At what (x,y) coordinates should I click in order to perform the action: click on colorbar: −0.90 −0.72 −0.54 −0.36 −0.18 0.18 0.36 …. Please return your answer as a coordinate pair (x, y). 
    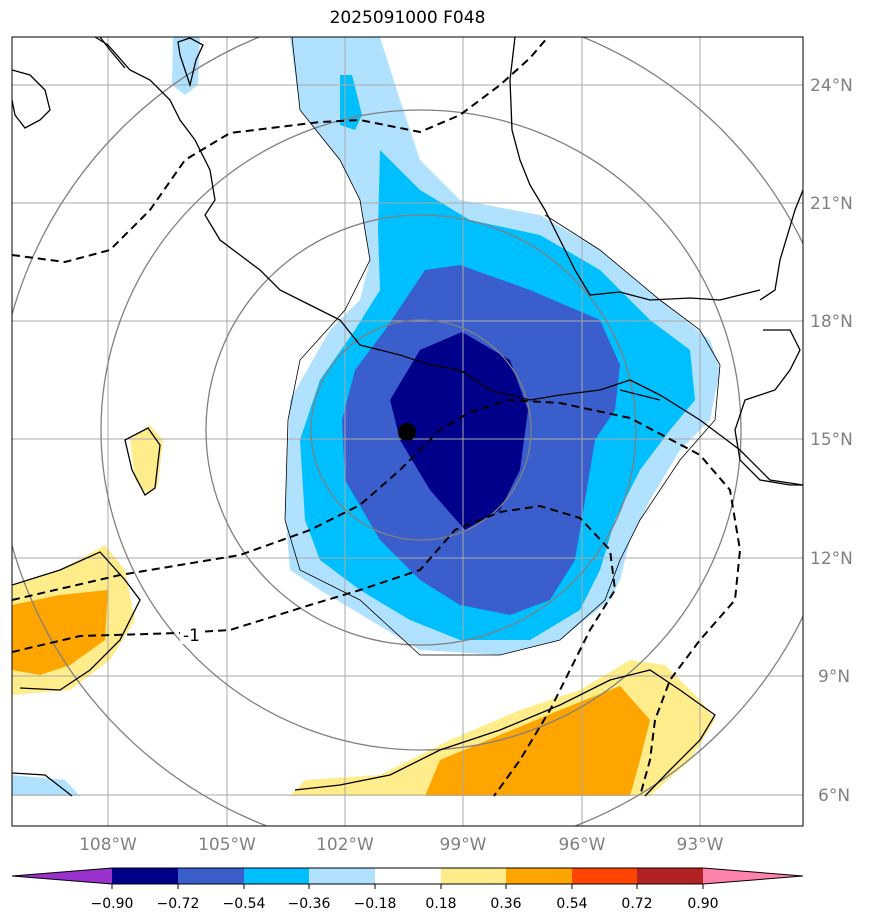
    Looking at the image, I should click on (407, 889).